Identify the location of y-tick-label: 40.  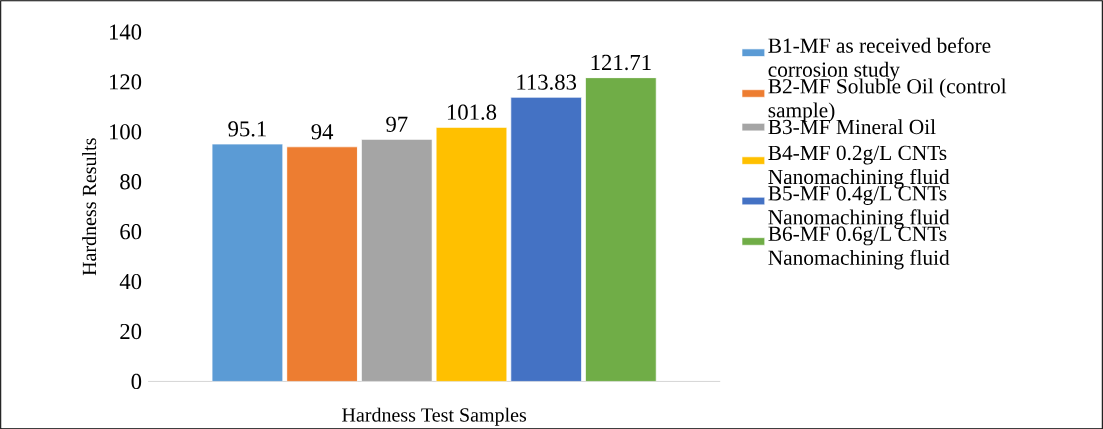
(130, 281).